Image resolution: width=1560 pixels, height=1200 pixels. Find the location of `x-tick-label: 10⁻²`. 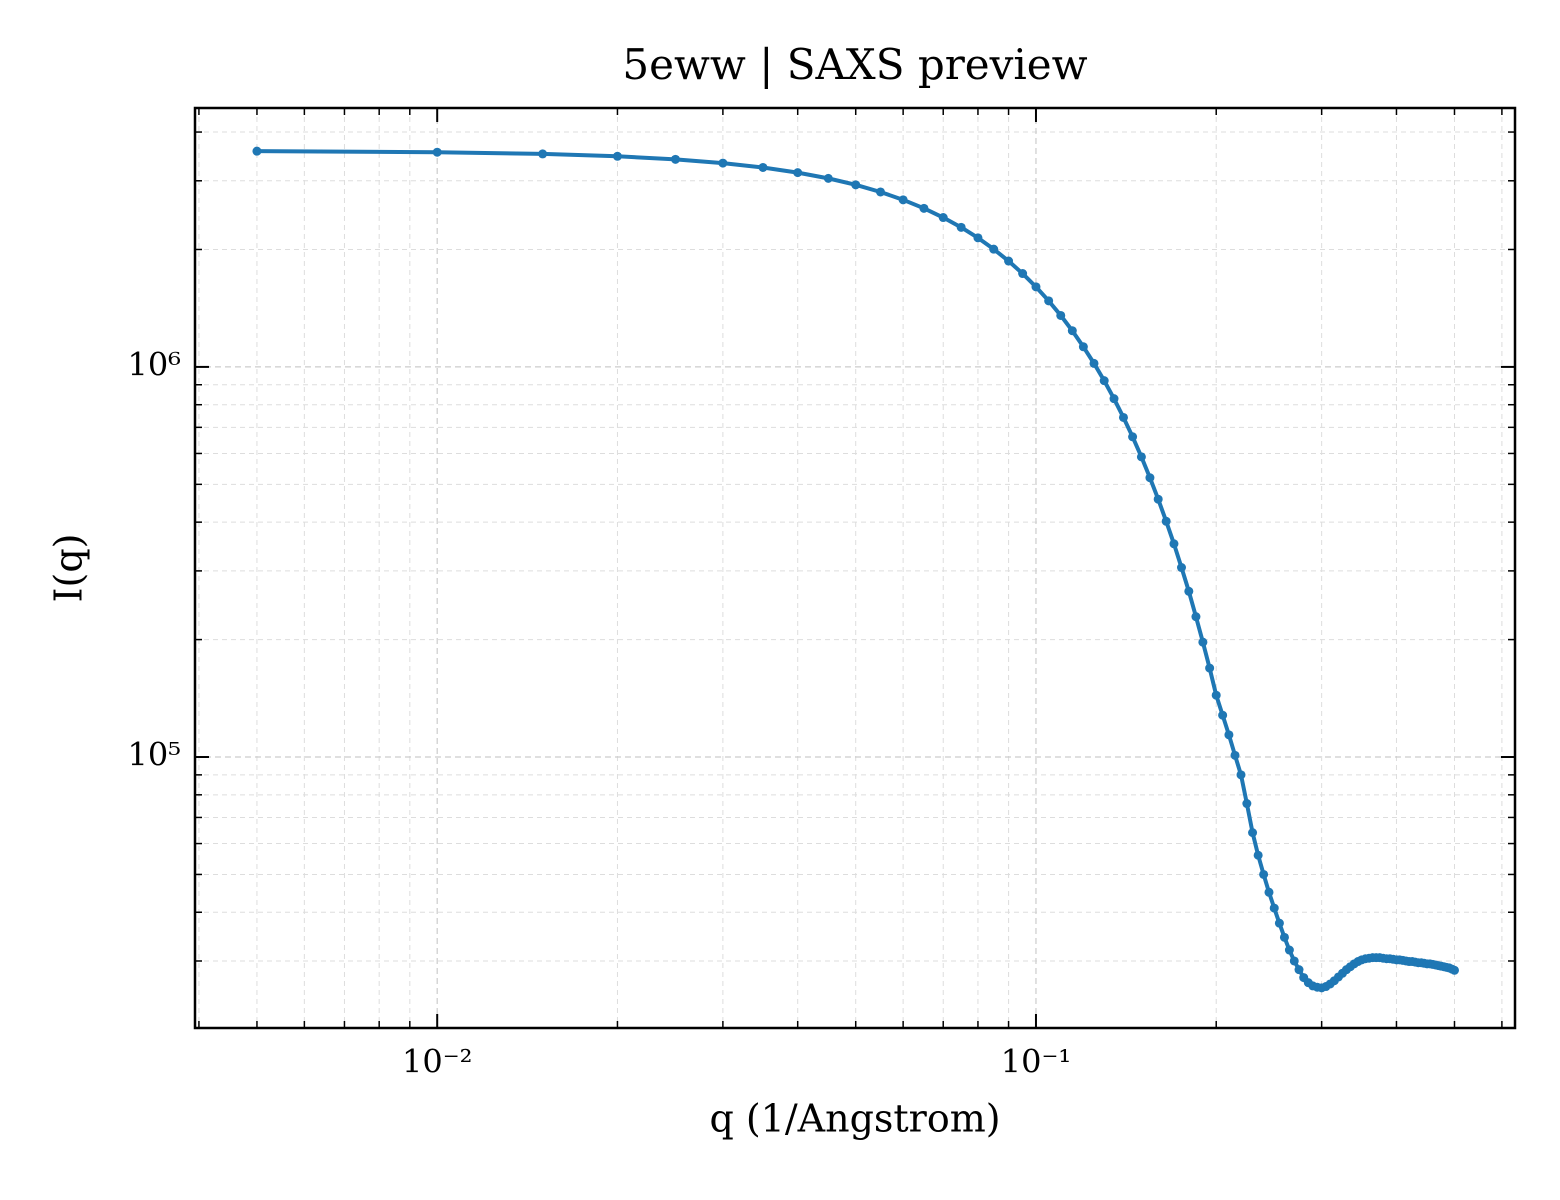

x-tick-label: 10⁻² is located at coordinates (437, 1062).